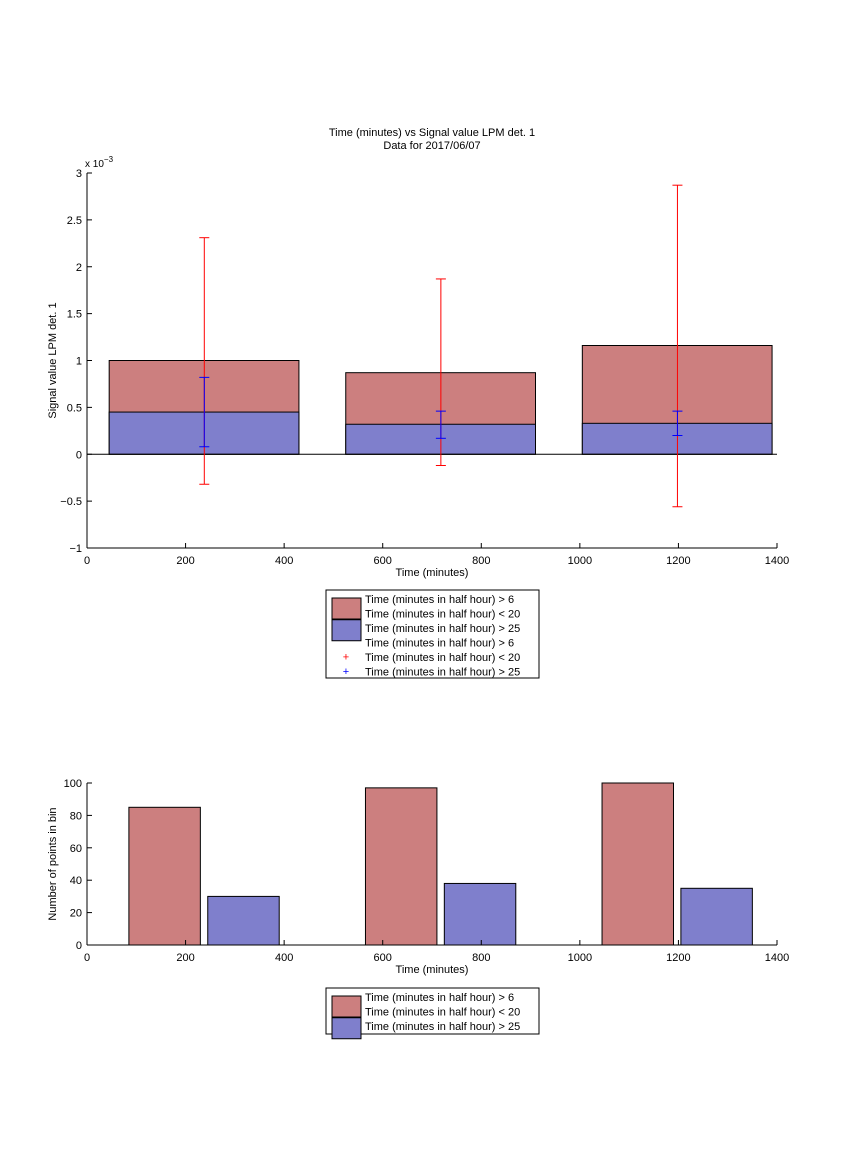  I want to click on y-exponent-label: x 10−3, so click(99, 162).